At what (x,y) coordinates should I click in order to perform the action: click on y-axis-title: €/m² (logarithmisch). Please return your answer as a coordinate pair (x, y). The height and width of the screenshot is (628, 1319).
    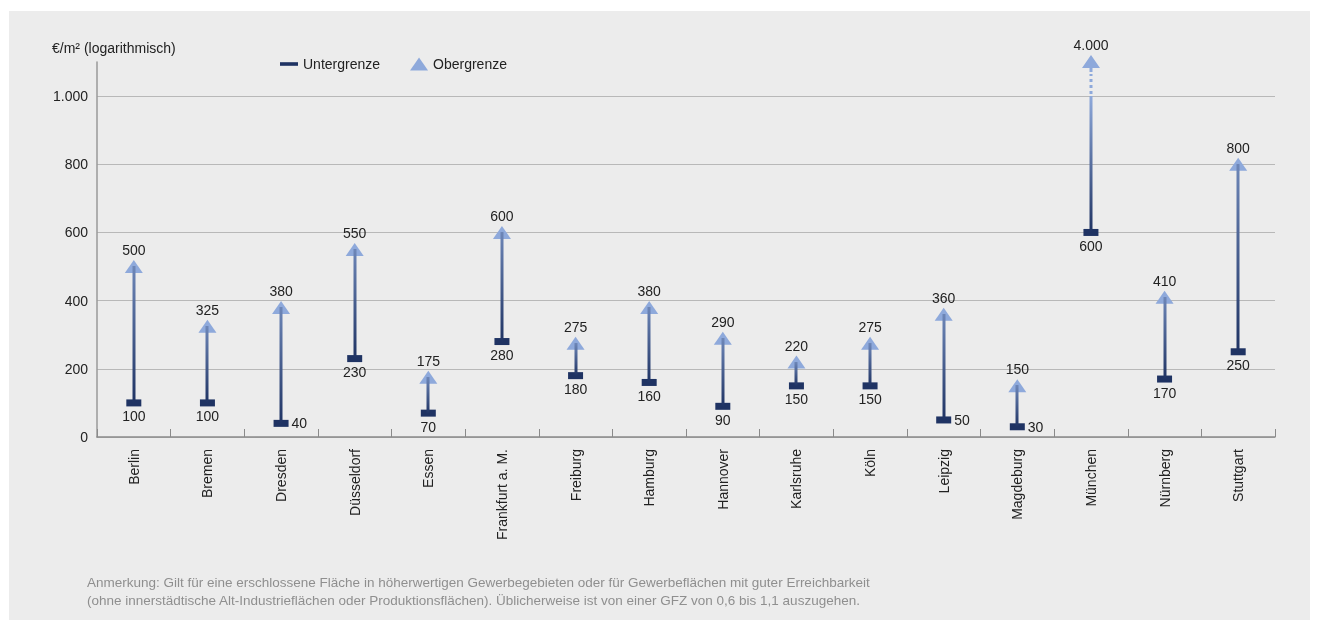
    Looking at the image, I should click on (114, 48).